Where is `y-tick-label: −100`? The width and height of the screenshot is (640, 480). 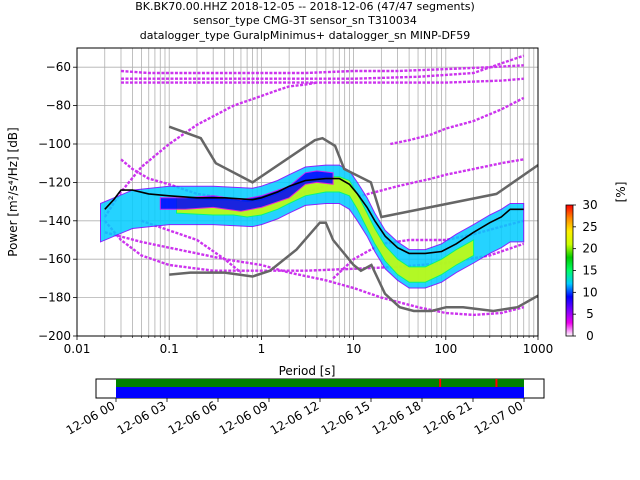
y-tick-label: −100 is located at coordinates (54, 144).